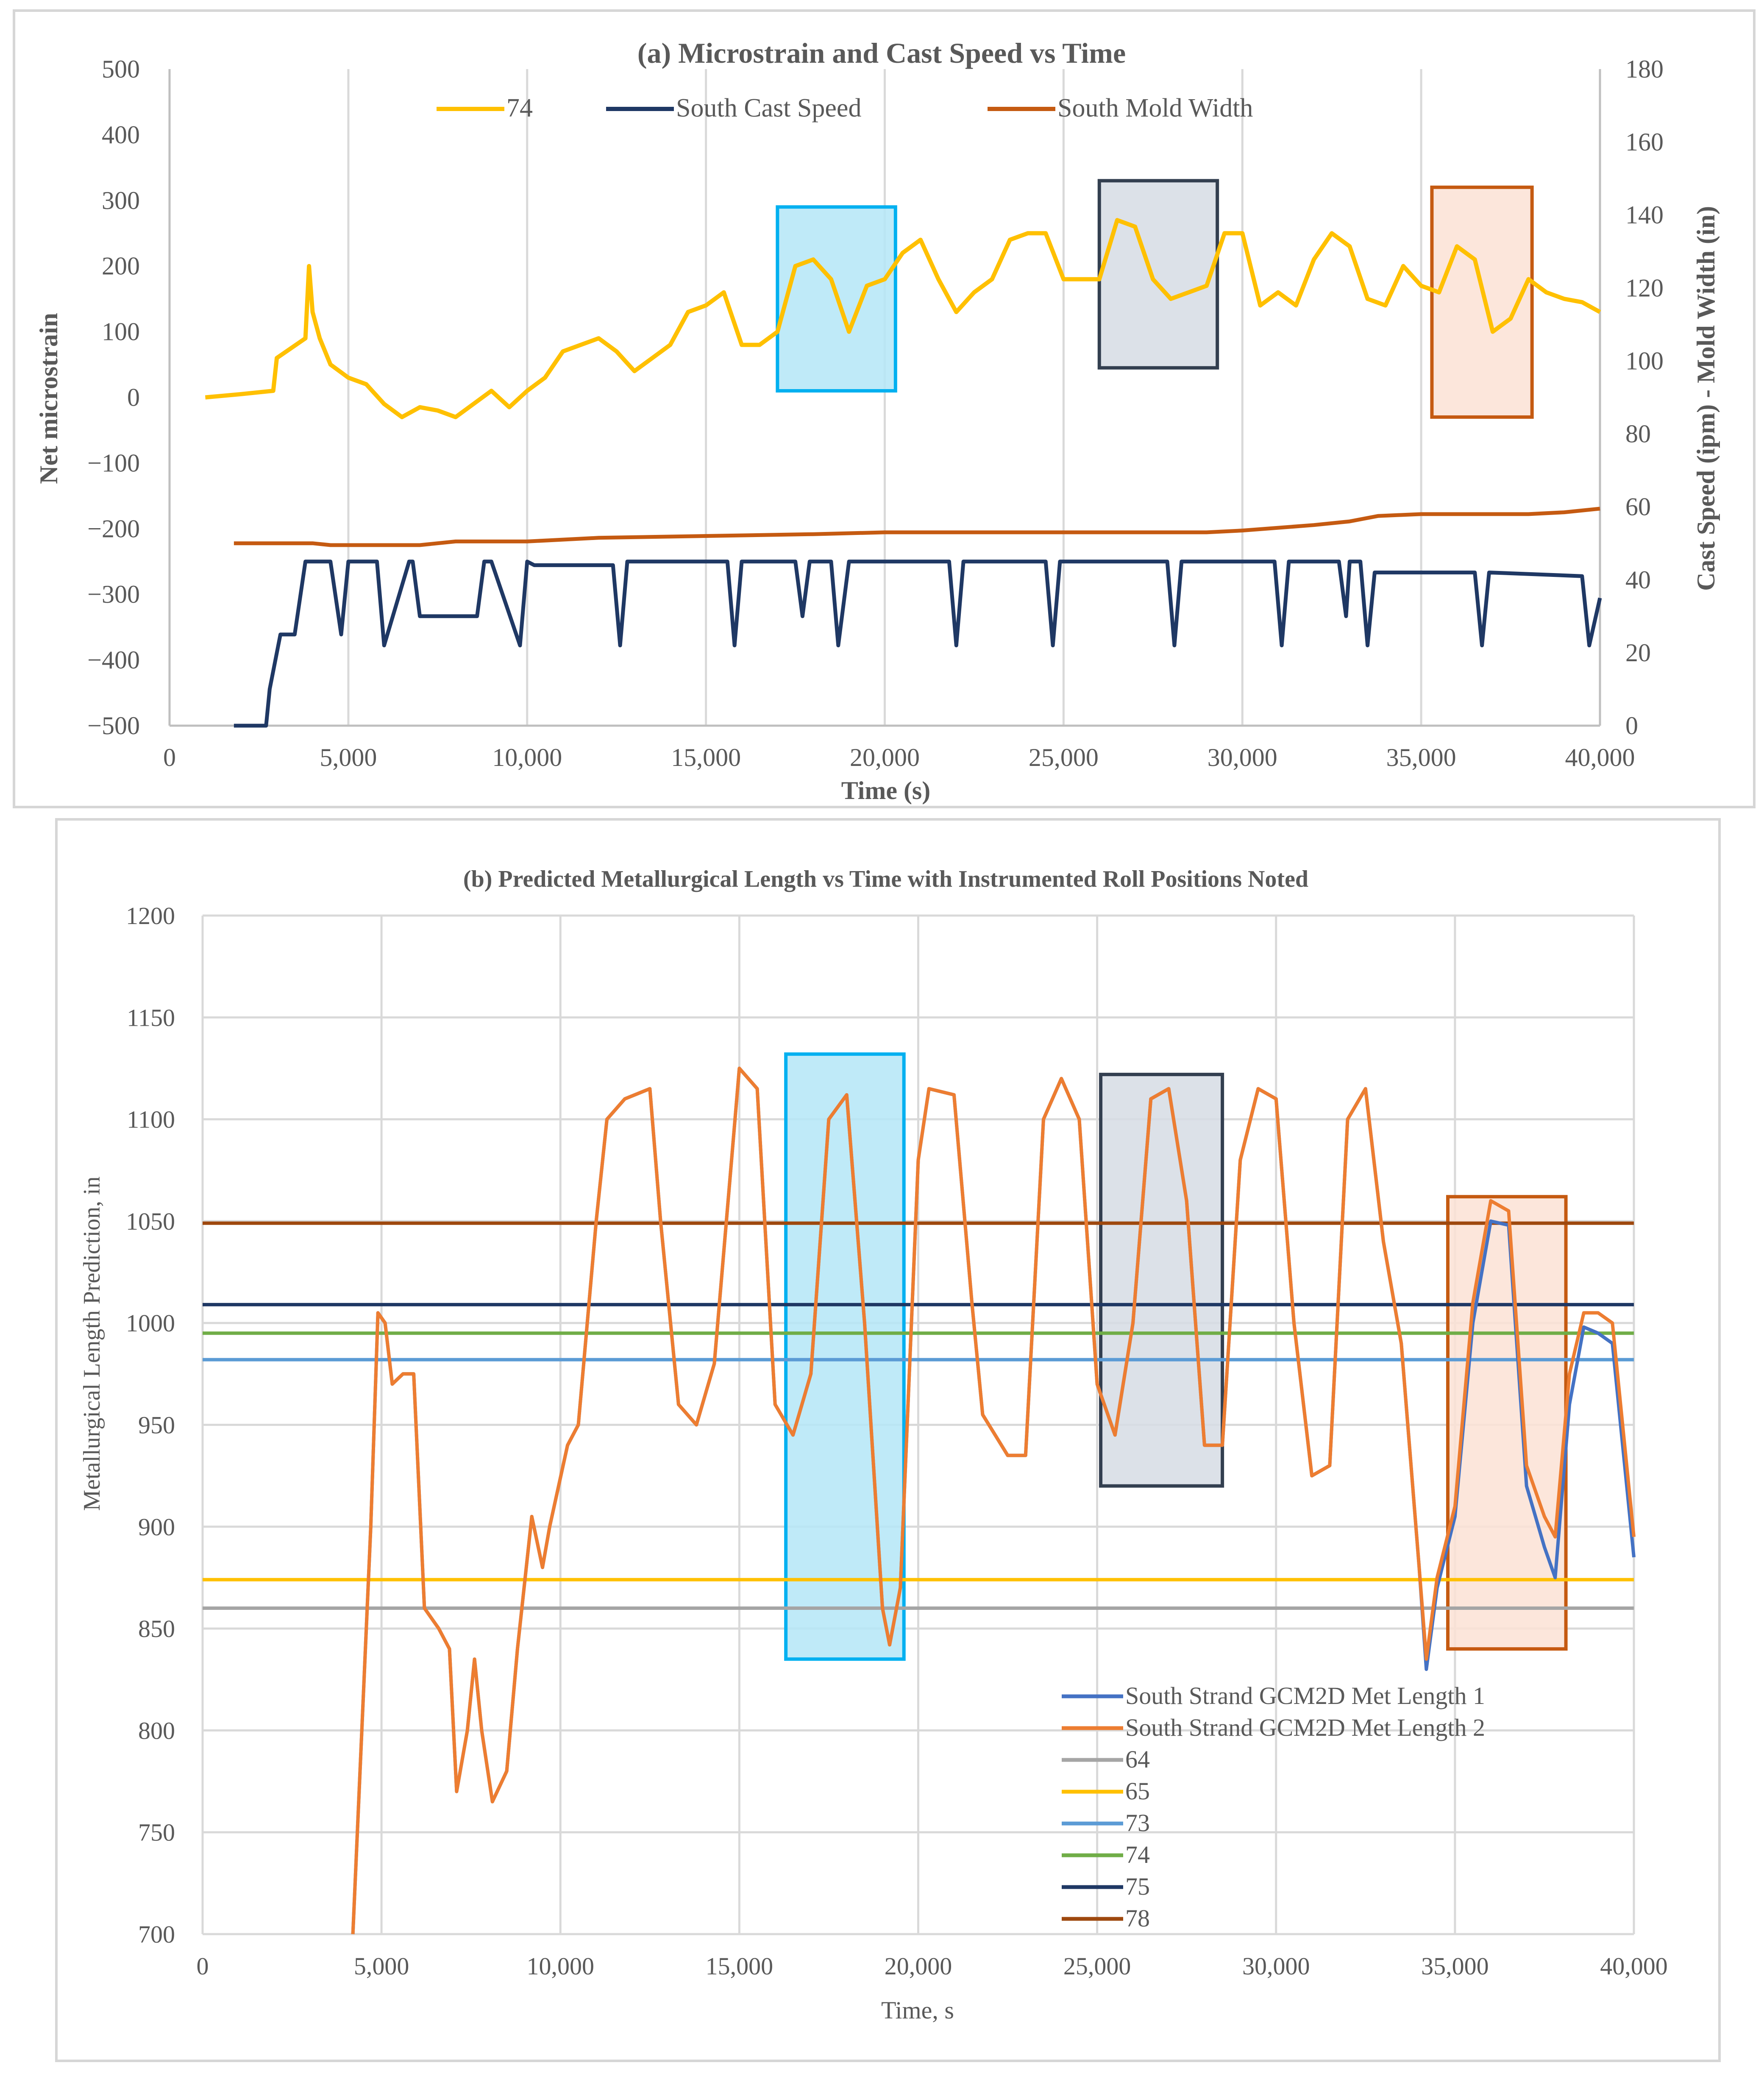 The image size is (1764, 2074). I want to click on chart-b-legend-label: 65, so click(1137, 1791).